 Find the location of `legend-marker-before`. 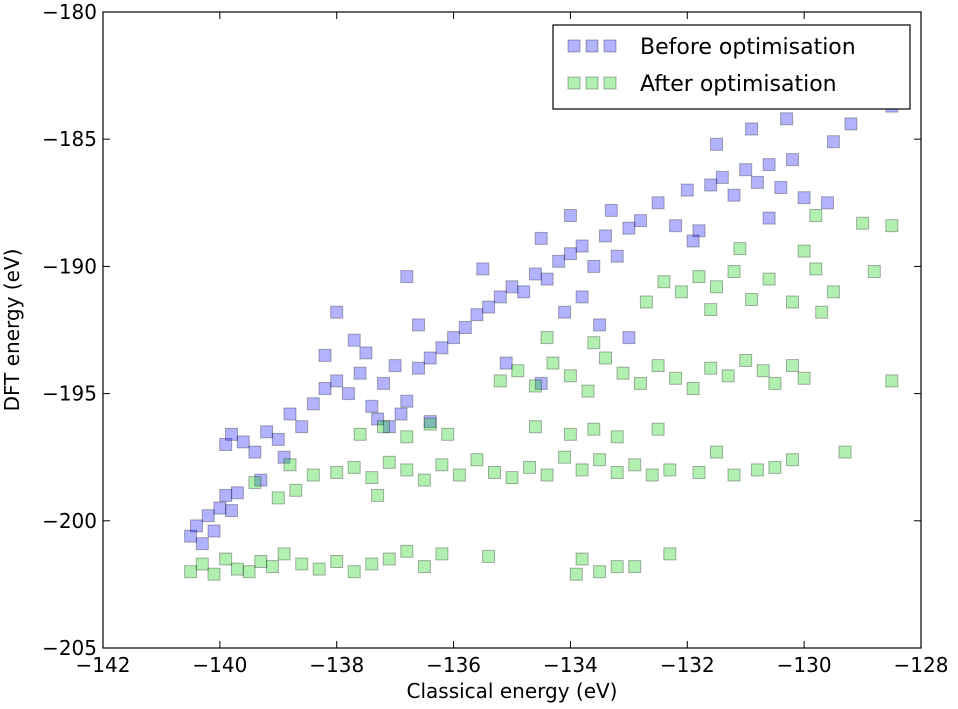

legend-marker-before is located at coordinates (610, 46).